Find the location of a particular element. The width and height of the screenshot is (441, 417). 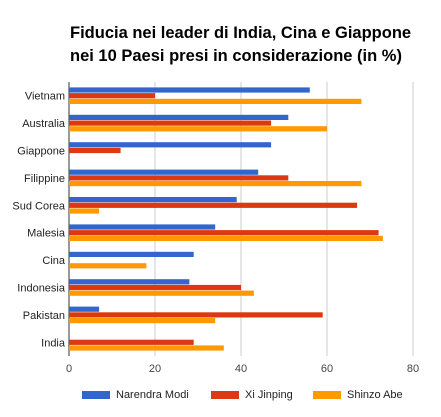

x-tick-label: 60 is located at coordinates (327, 369).